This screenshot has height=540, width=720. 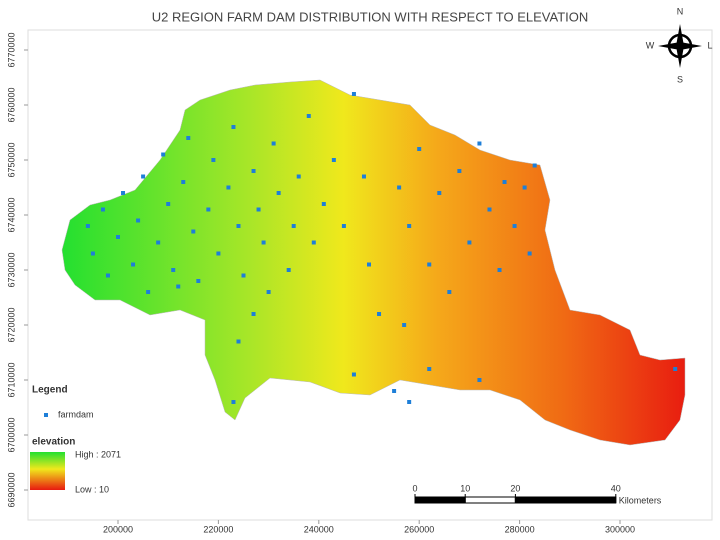 I want to click on compass-star, so click(x=680, y=46).